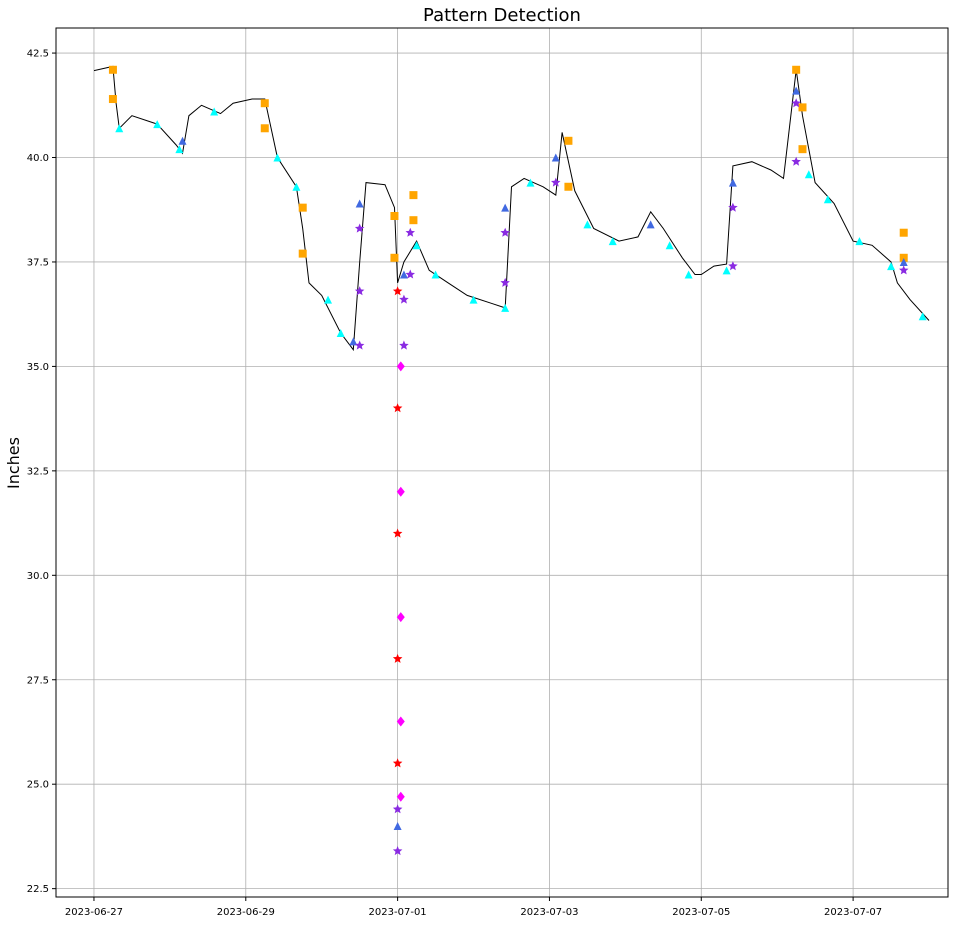 This screenshot has width=955, height=925. Describe the element at coordinates (38, 576) in the screenshot. I see `y-tick-label: 30.0` at that location.